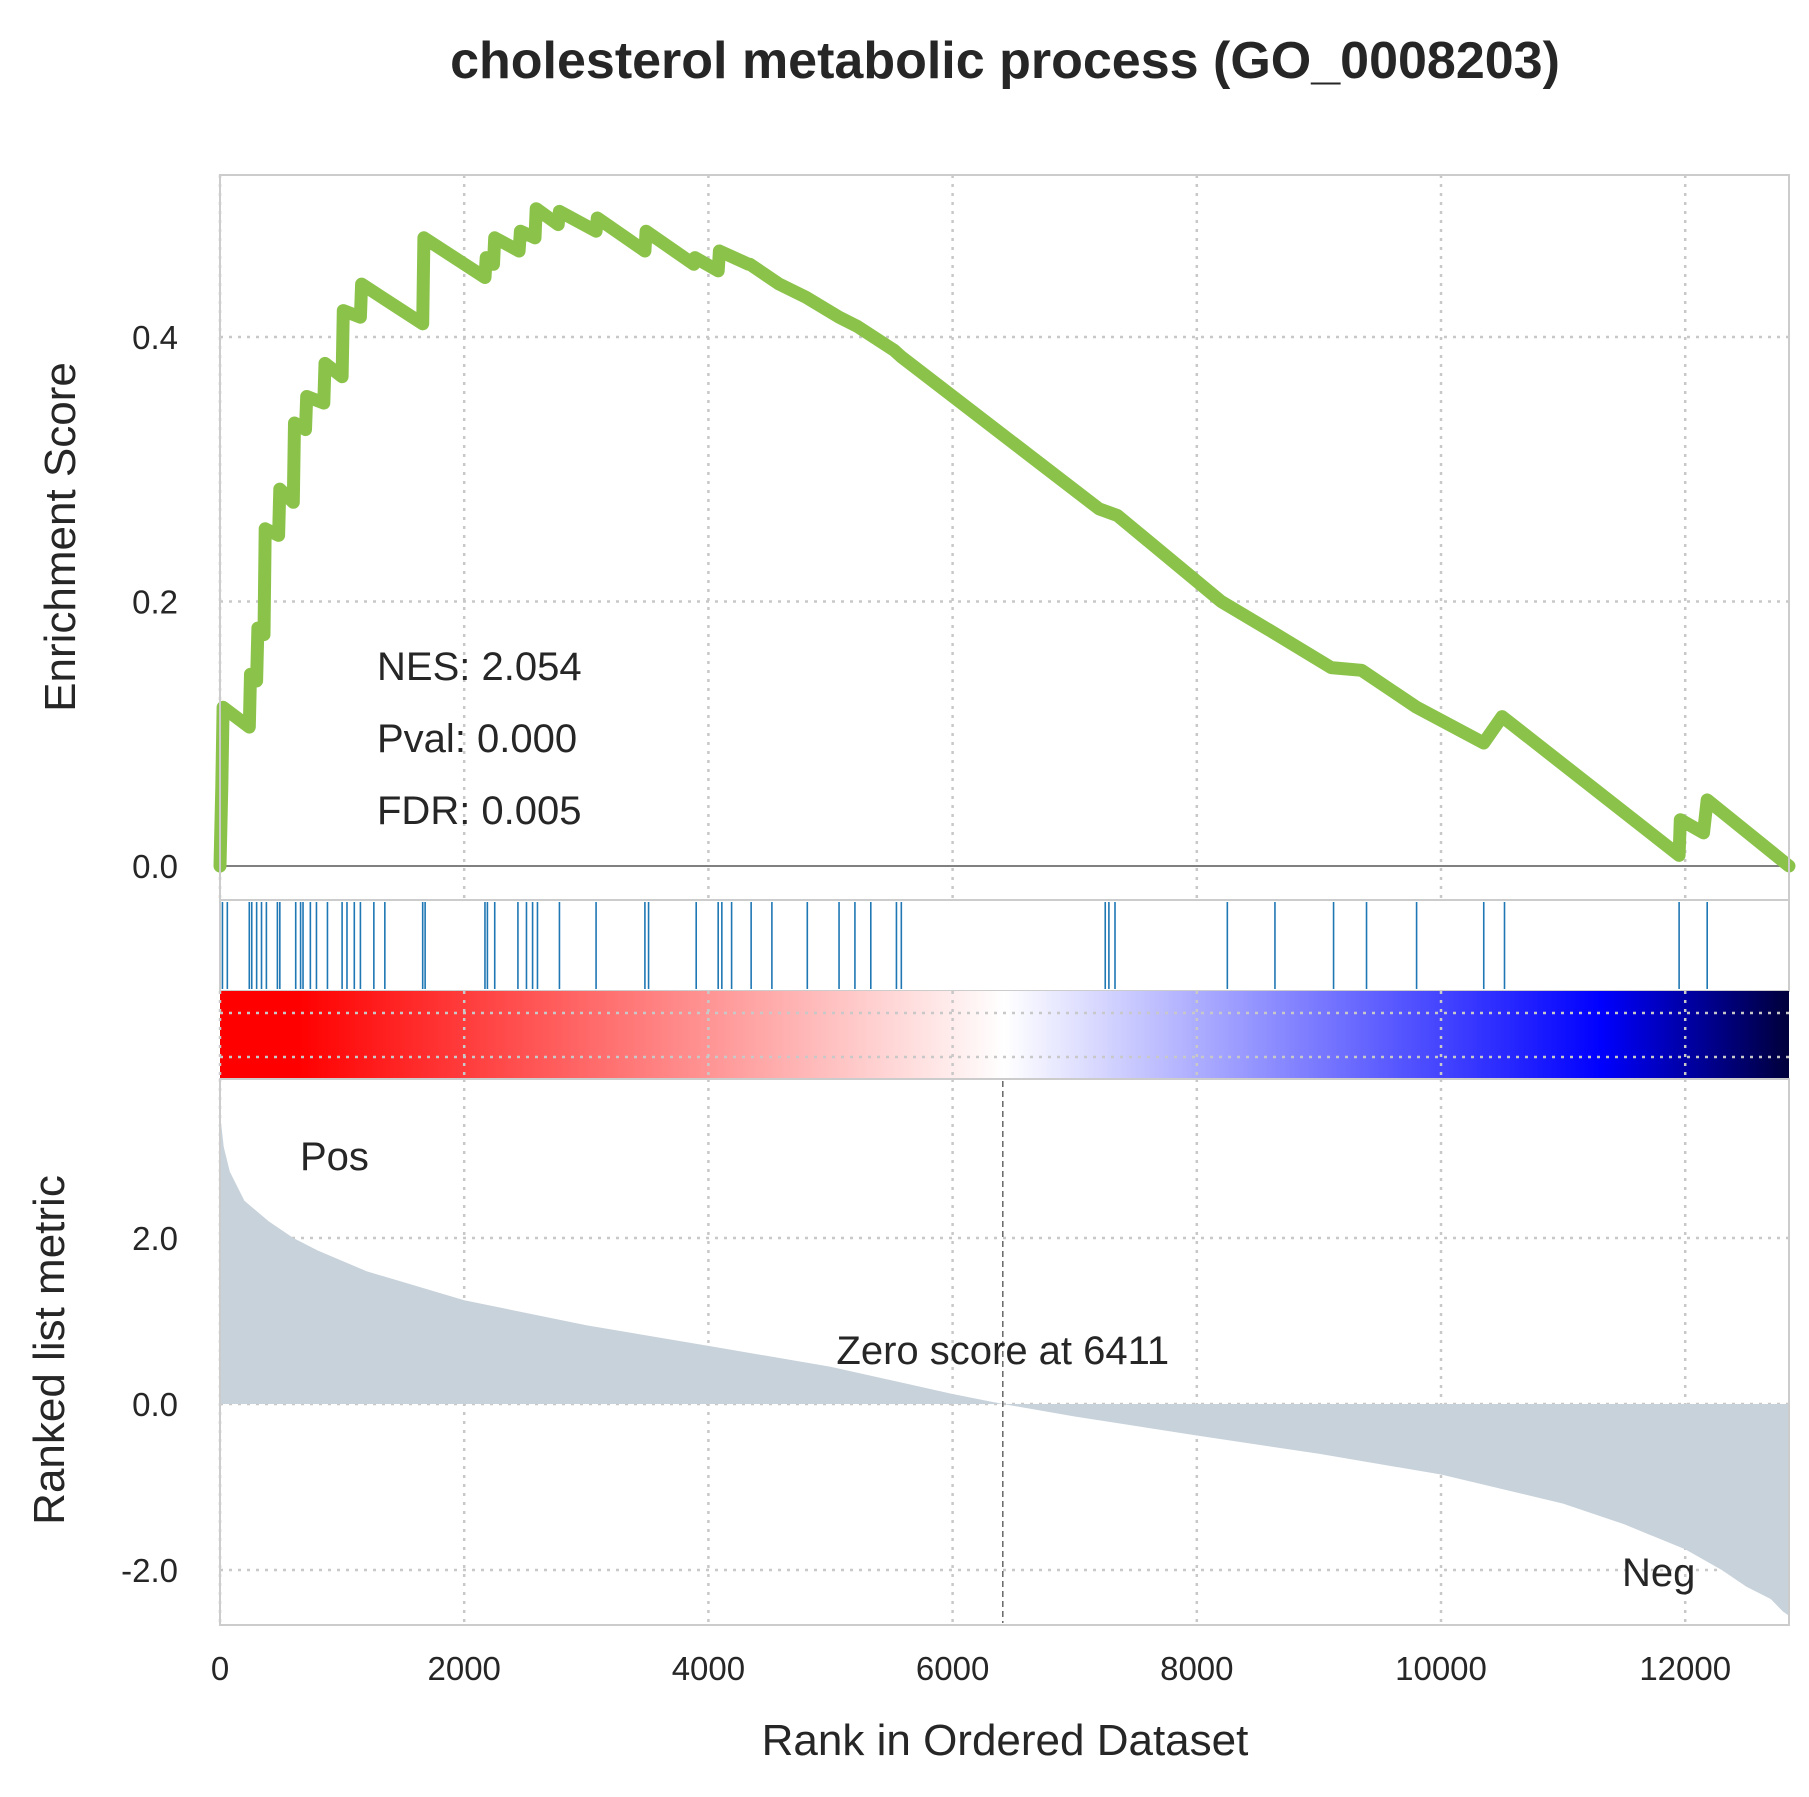 The height and width of the screenshot is (1797, 1809). I want to click on es-ytick-label: 0.2, so click(155, 602).